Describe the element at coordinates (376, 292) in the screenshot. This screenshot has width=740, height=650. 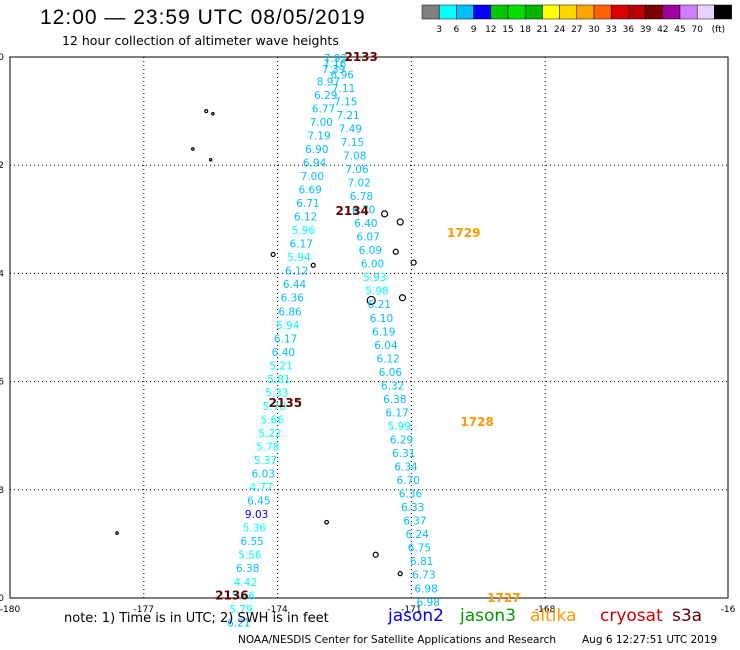
I see `wave-height-value: 5.98` at that location.